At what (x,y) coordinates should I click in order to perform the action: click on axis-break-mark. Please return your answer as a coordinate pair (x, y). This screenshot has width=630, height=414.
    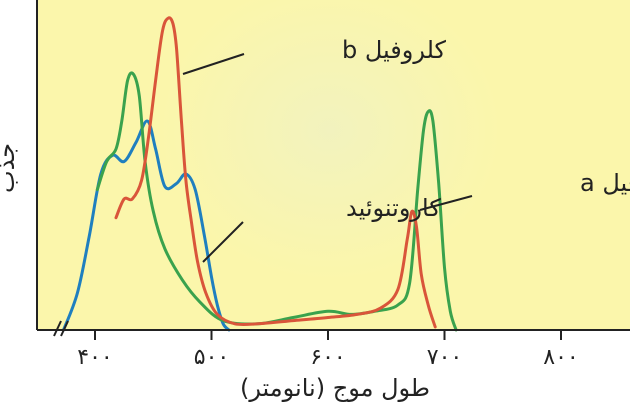
    Looking at the image, I should click on (61, 328).